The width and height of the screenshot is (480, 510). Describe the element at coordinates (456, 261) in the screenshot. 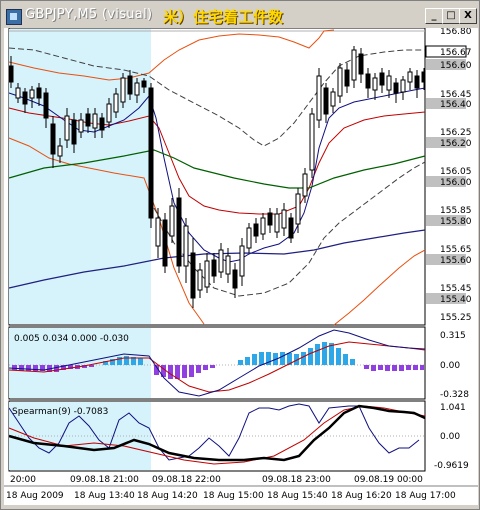

I see `price-label: 155.60` at that location.